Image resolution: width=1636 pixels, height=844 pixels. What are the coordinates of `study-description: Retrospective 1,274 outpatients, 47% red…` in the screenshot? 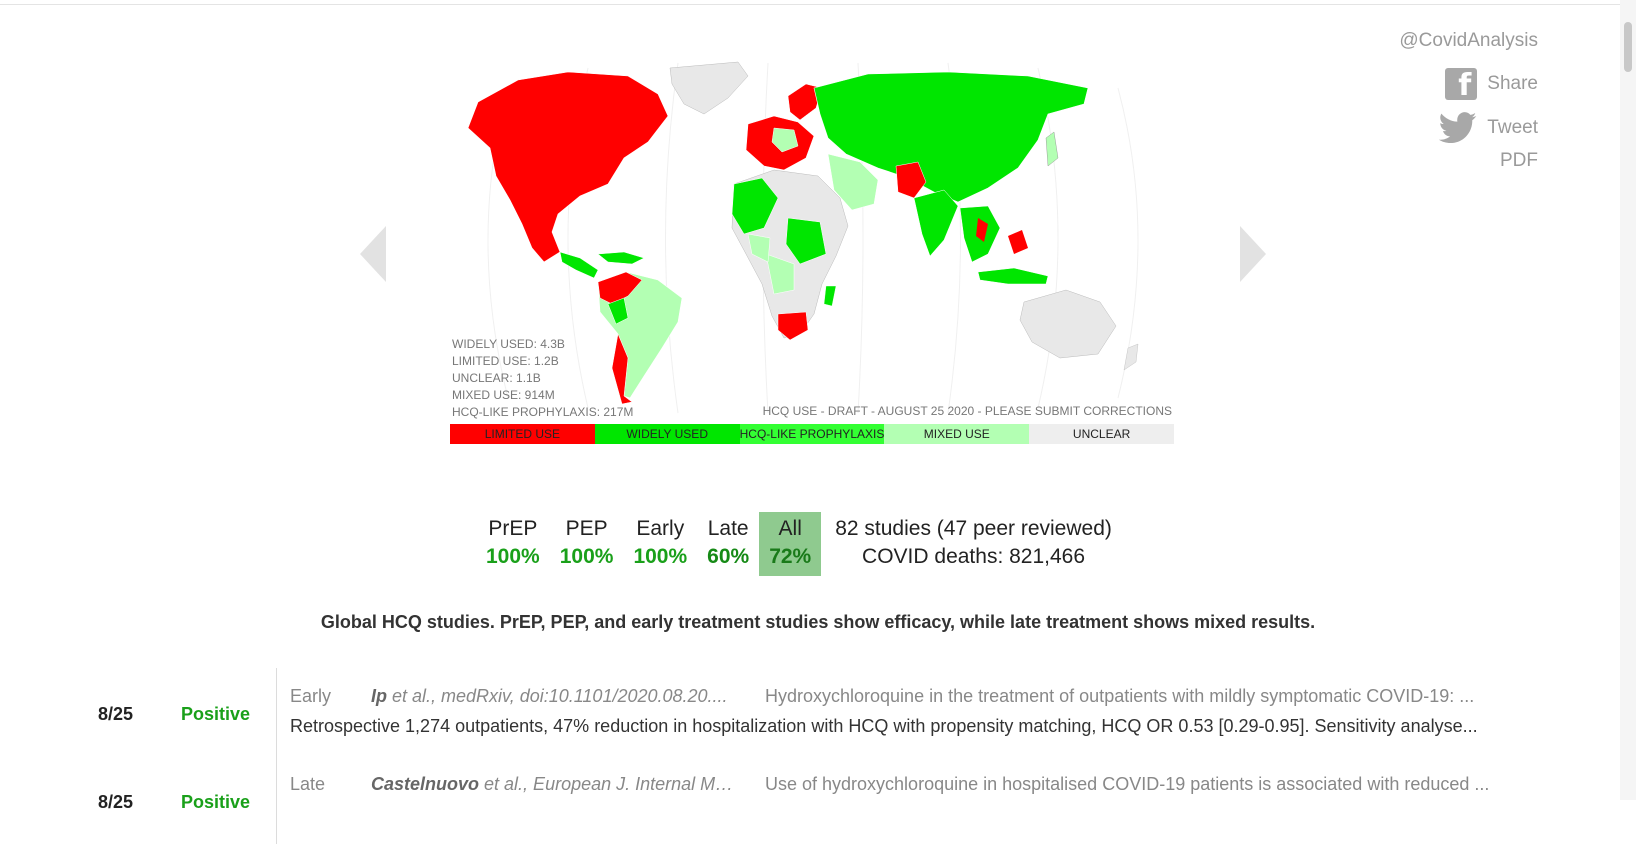 It's located at (884, 726).